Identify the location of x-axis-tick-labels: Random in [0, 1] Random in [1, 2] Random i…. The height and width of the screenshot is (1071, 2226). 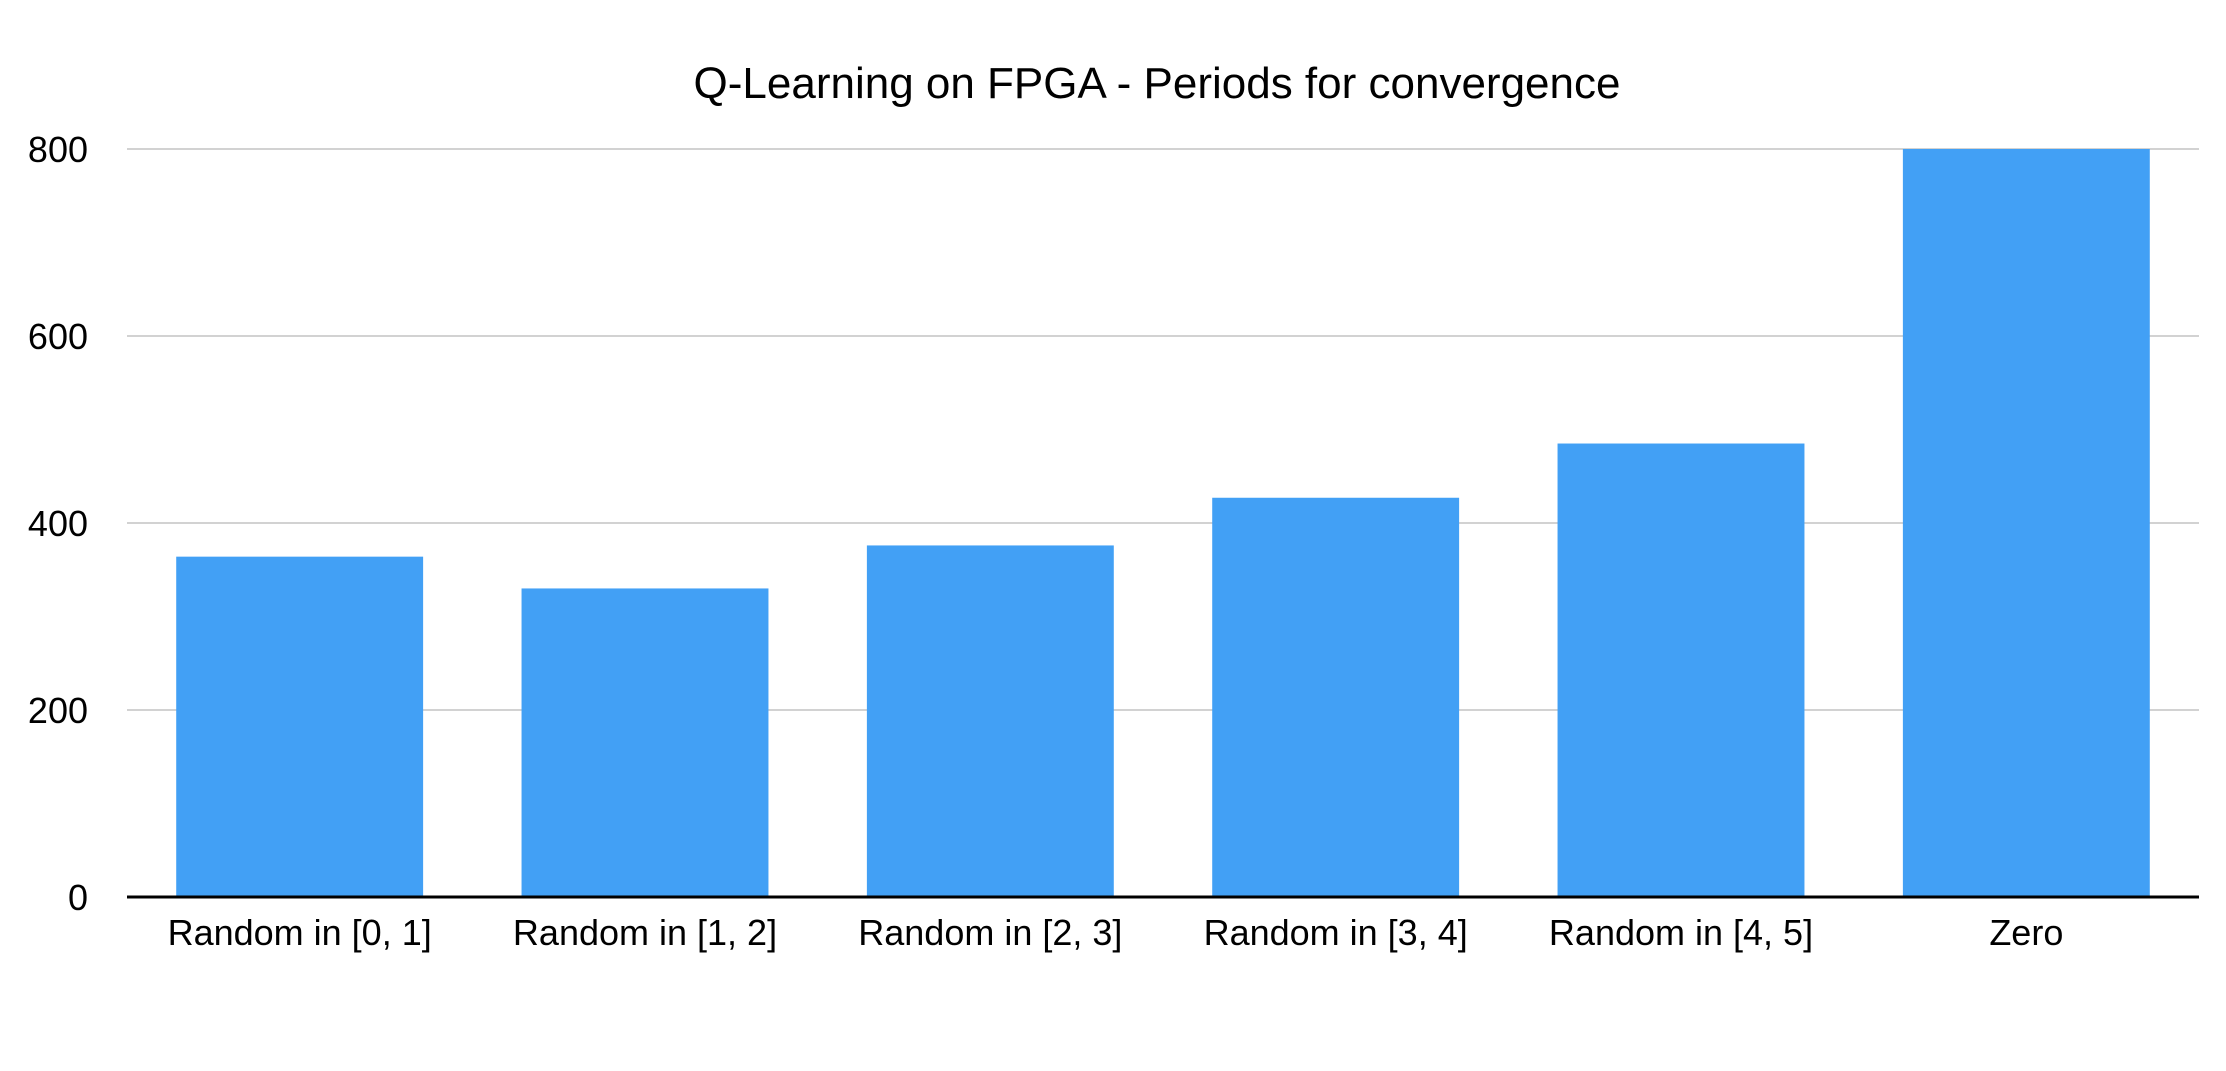
(1116, 932).